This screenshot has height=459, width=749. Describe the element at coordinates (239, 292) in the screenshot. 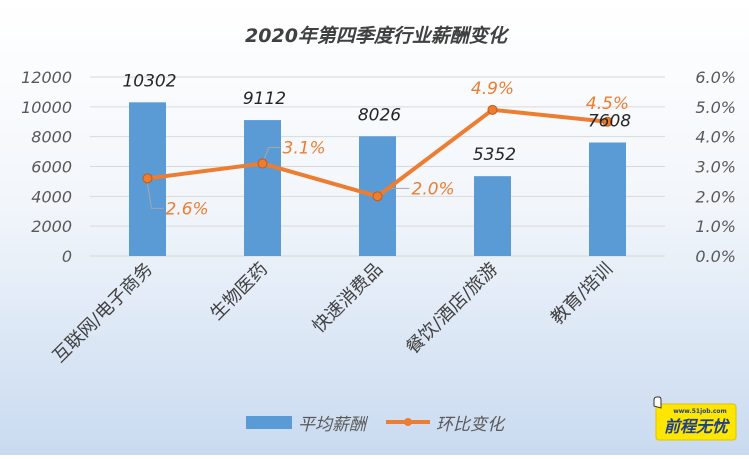

I see `x-category-label: 生物医药` at that location.